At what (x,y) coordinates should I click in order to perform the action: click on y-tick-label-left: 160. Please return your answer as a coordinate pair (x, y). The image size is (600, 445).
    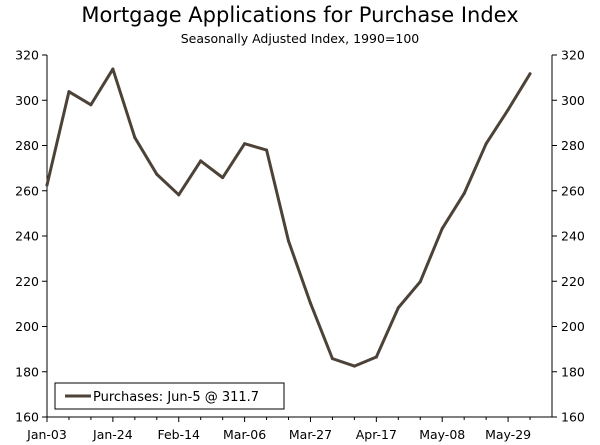
    Looking at the image, I should click on (27, 417).